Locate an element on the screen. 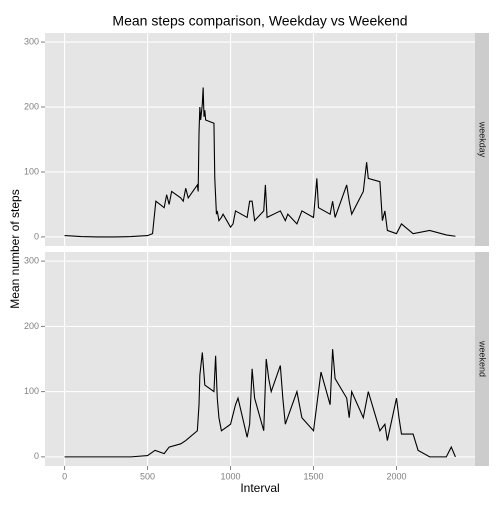  x-tick-label: 2000 is located at coordinates (396, 476).